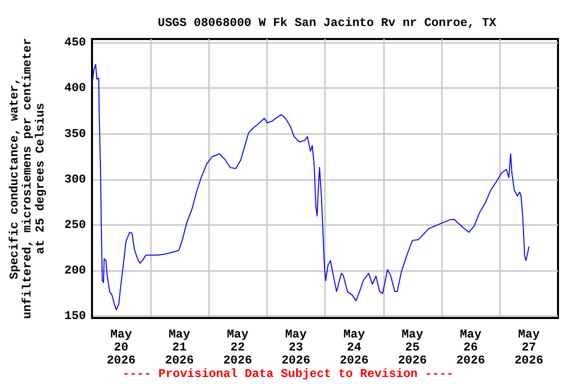  Describe the element at coordinates (75, 43) in the screenshot. I see `y-tick-label: 450` at that location.